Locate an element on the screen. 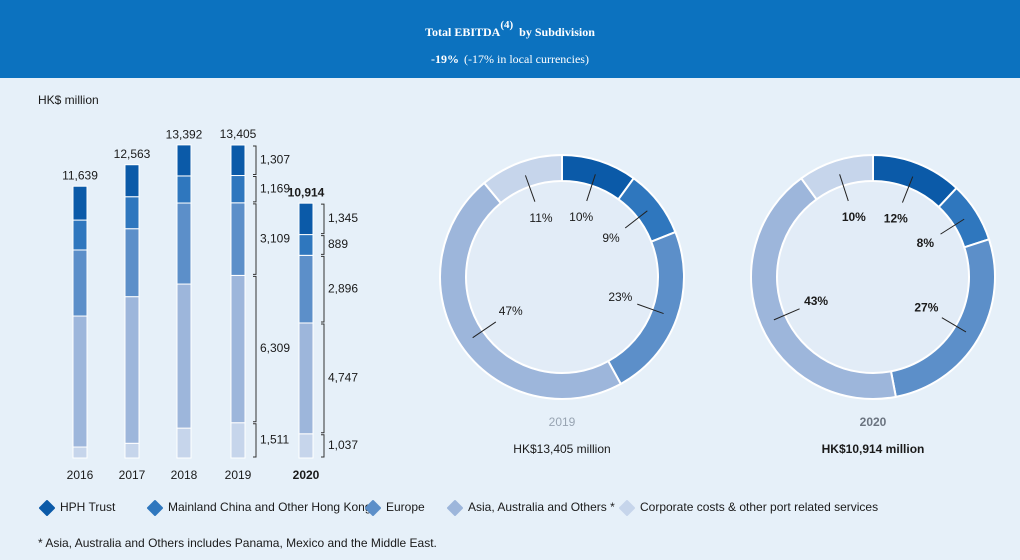 This screenshot has height=560, width=1020. donut-subtitle: HK$13,405 million is located at coordinates (561, 449).